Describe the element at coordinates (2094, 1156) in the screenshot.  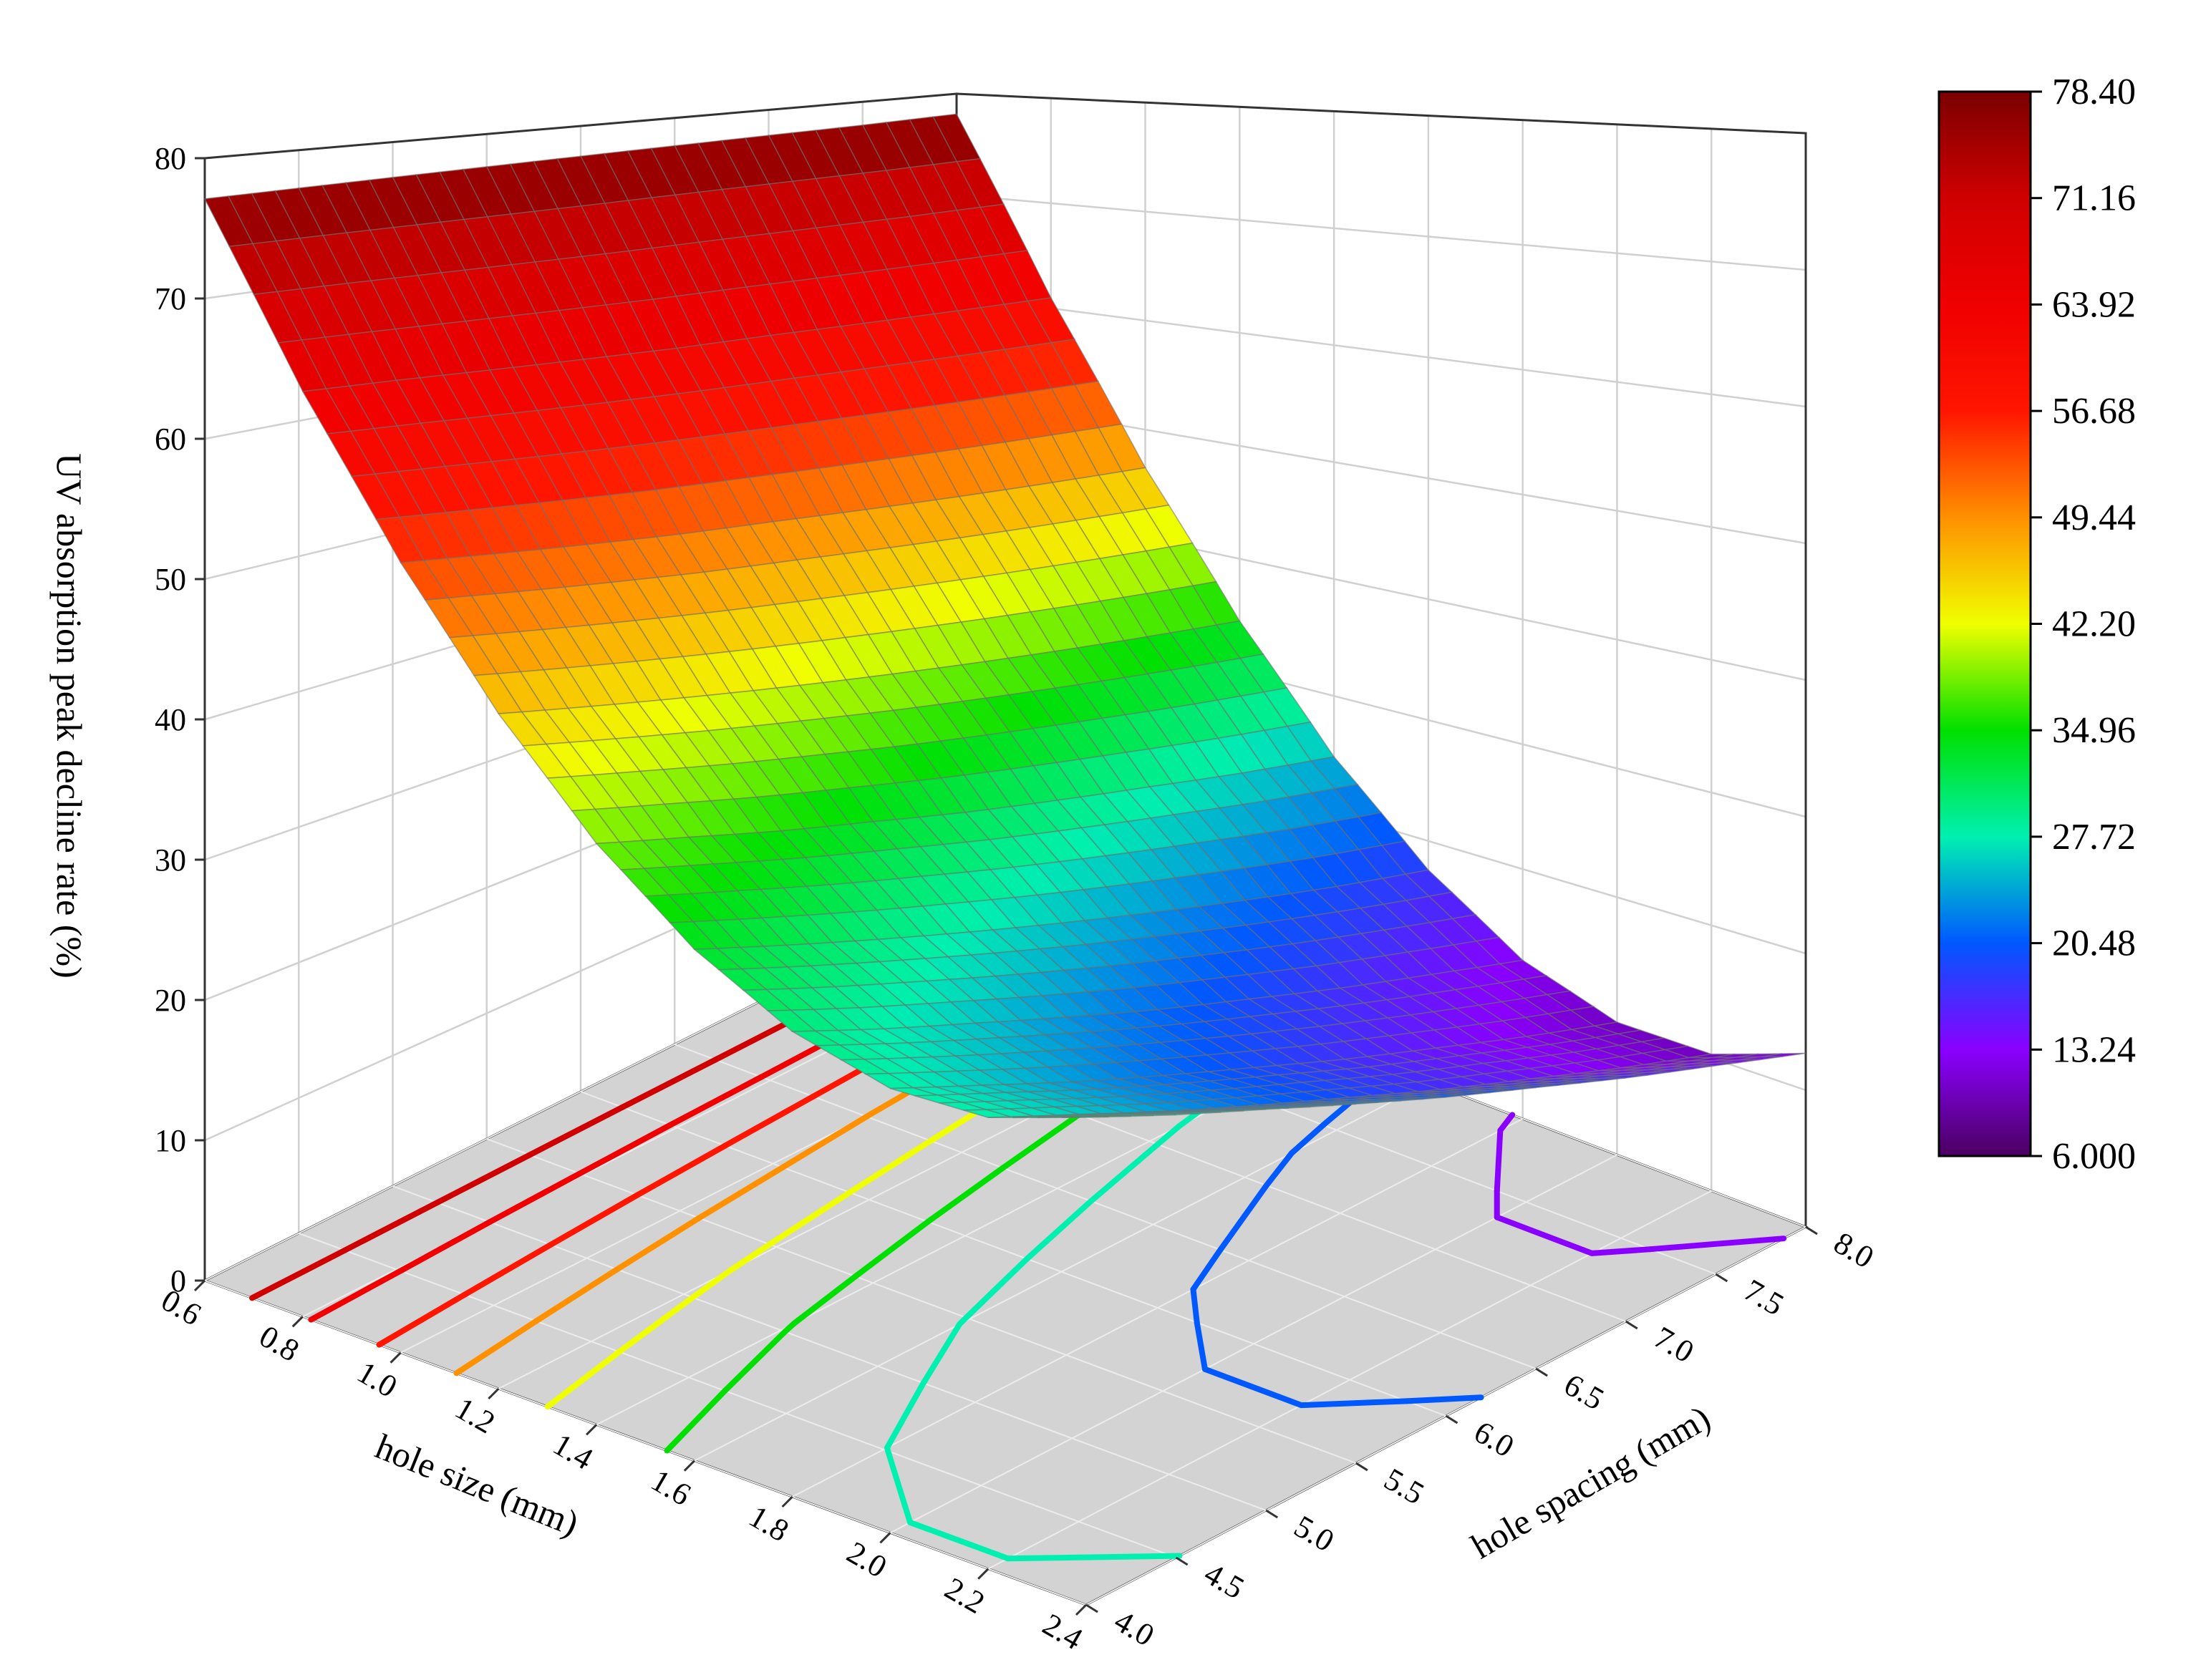
I see `colorbar-tick-label: 6.000` at that location.